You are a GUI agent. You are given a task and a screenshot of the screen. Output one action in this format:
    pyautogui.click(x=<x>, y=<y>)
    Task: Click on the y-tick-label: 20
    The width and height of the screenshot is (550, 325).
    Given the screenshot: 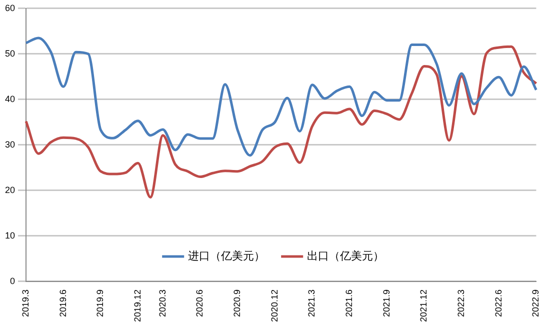 What is the action you would take?
    pyautogui.click(x=10, y=189)
    